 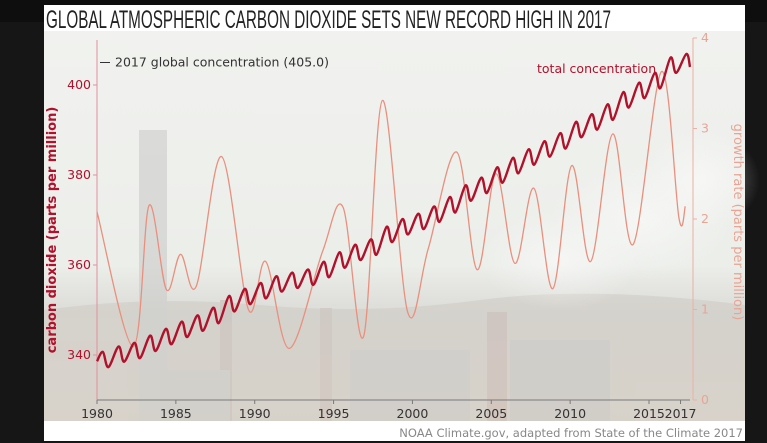 I want to click on series-label-total-concentration: total concentration, so click(x=596, y=68).